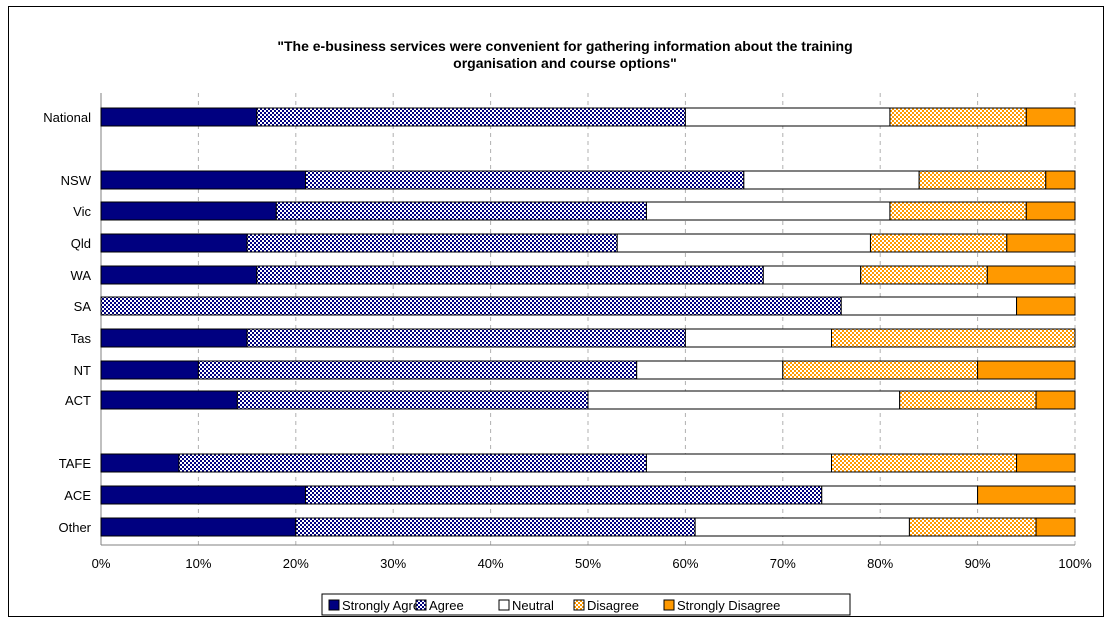 Image resolution: width=1111 pixels, height=622 pixels. I want to click on x-tick-label-30: 30%, so click(393, 563).